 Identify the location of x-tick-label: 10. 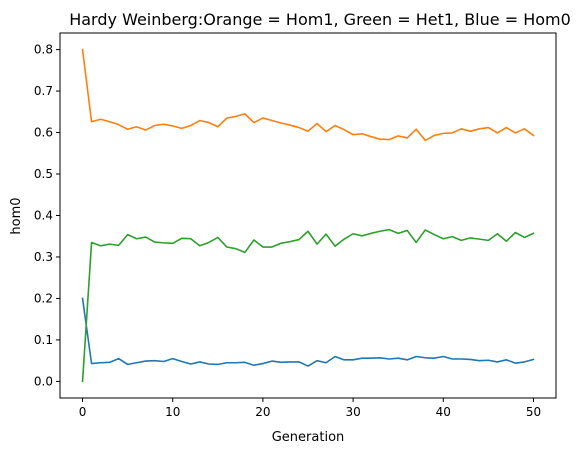
(172, 412).